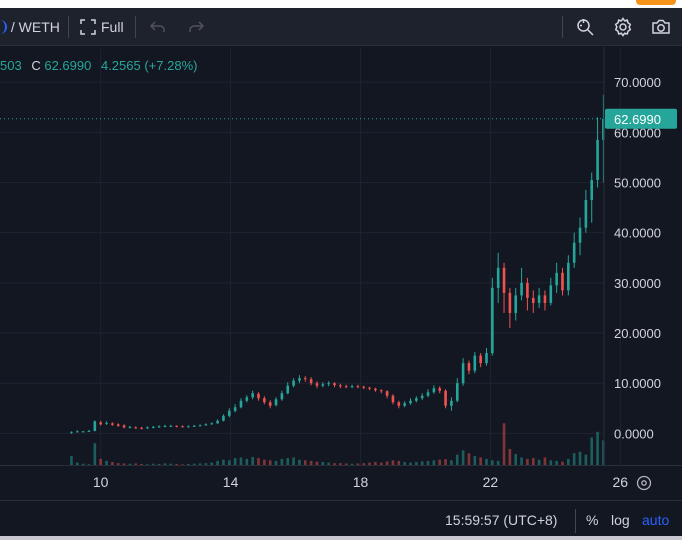 The image size is (682, 540). I want to click on camera-icon, so click(661, 27).